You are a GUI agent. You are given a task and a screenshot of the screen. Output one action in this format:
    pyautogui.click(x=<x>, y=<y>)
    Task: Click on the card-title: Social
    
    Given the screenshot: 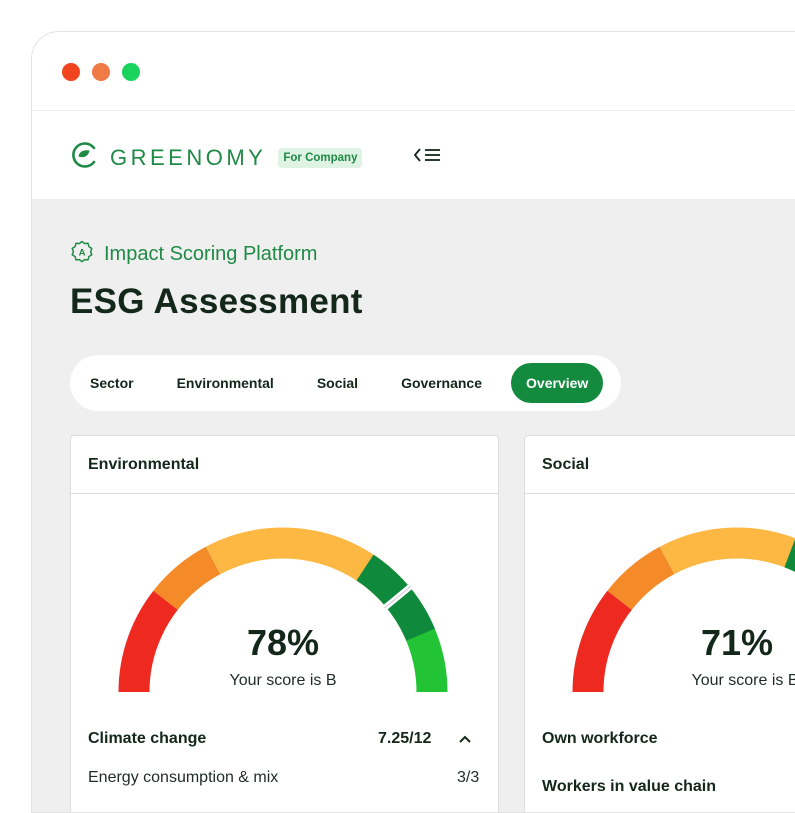 What is the action you would take?
    pyautogui.click(x=660, y=465)
    